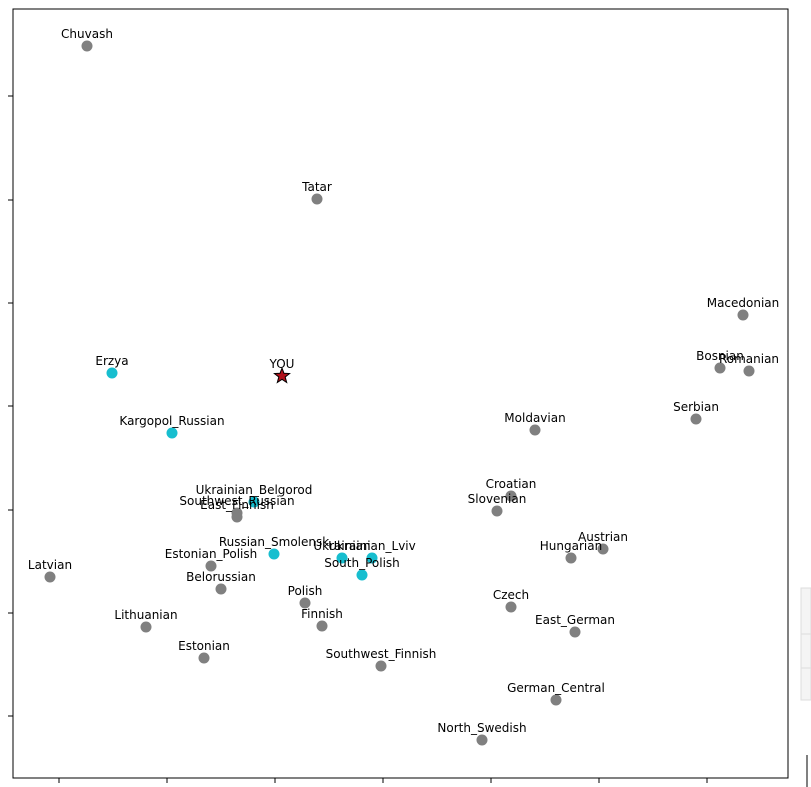 The height and width of the screenshot is (787, 811). Describe the element at coordinates (50, 565) in the screenshot. I see `point-label: Latvian` at that location.